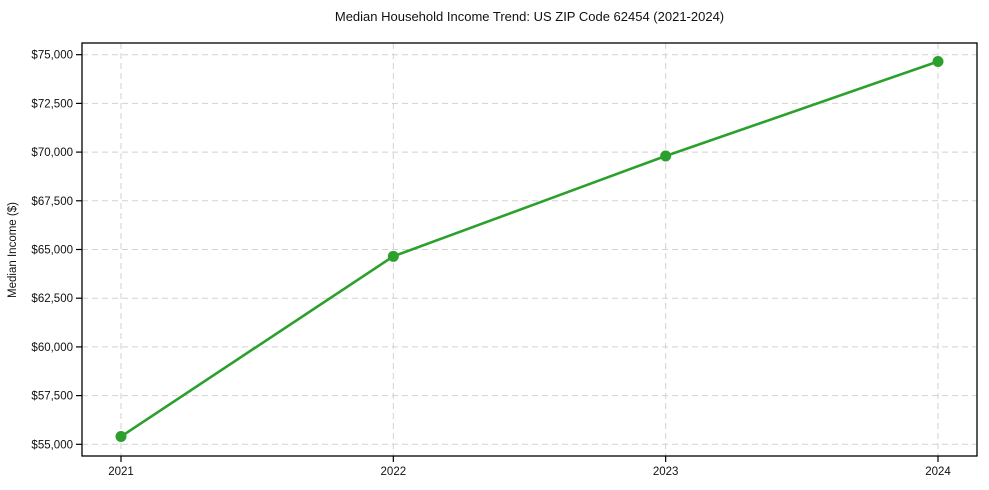  I want to click on y-tick-label: $65,000, so click(52, 251).